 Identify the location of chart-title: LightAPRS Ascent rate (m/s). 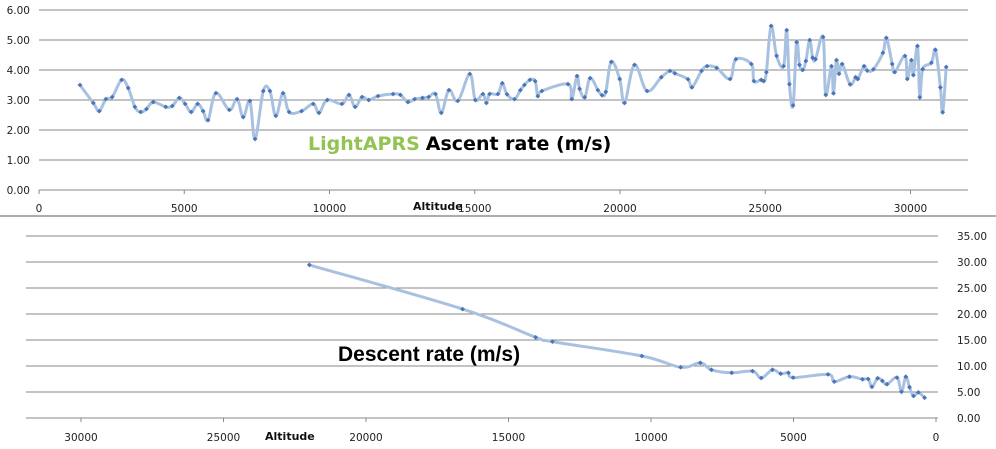
(459, 144).